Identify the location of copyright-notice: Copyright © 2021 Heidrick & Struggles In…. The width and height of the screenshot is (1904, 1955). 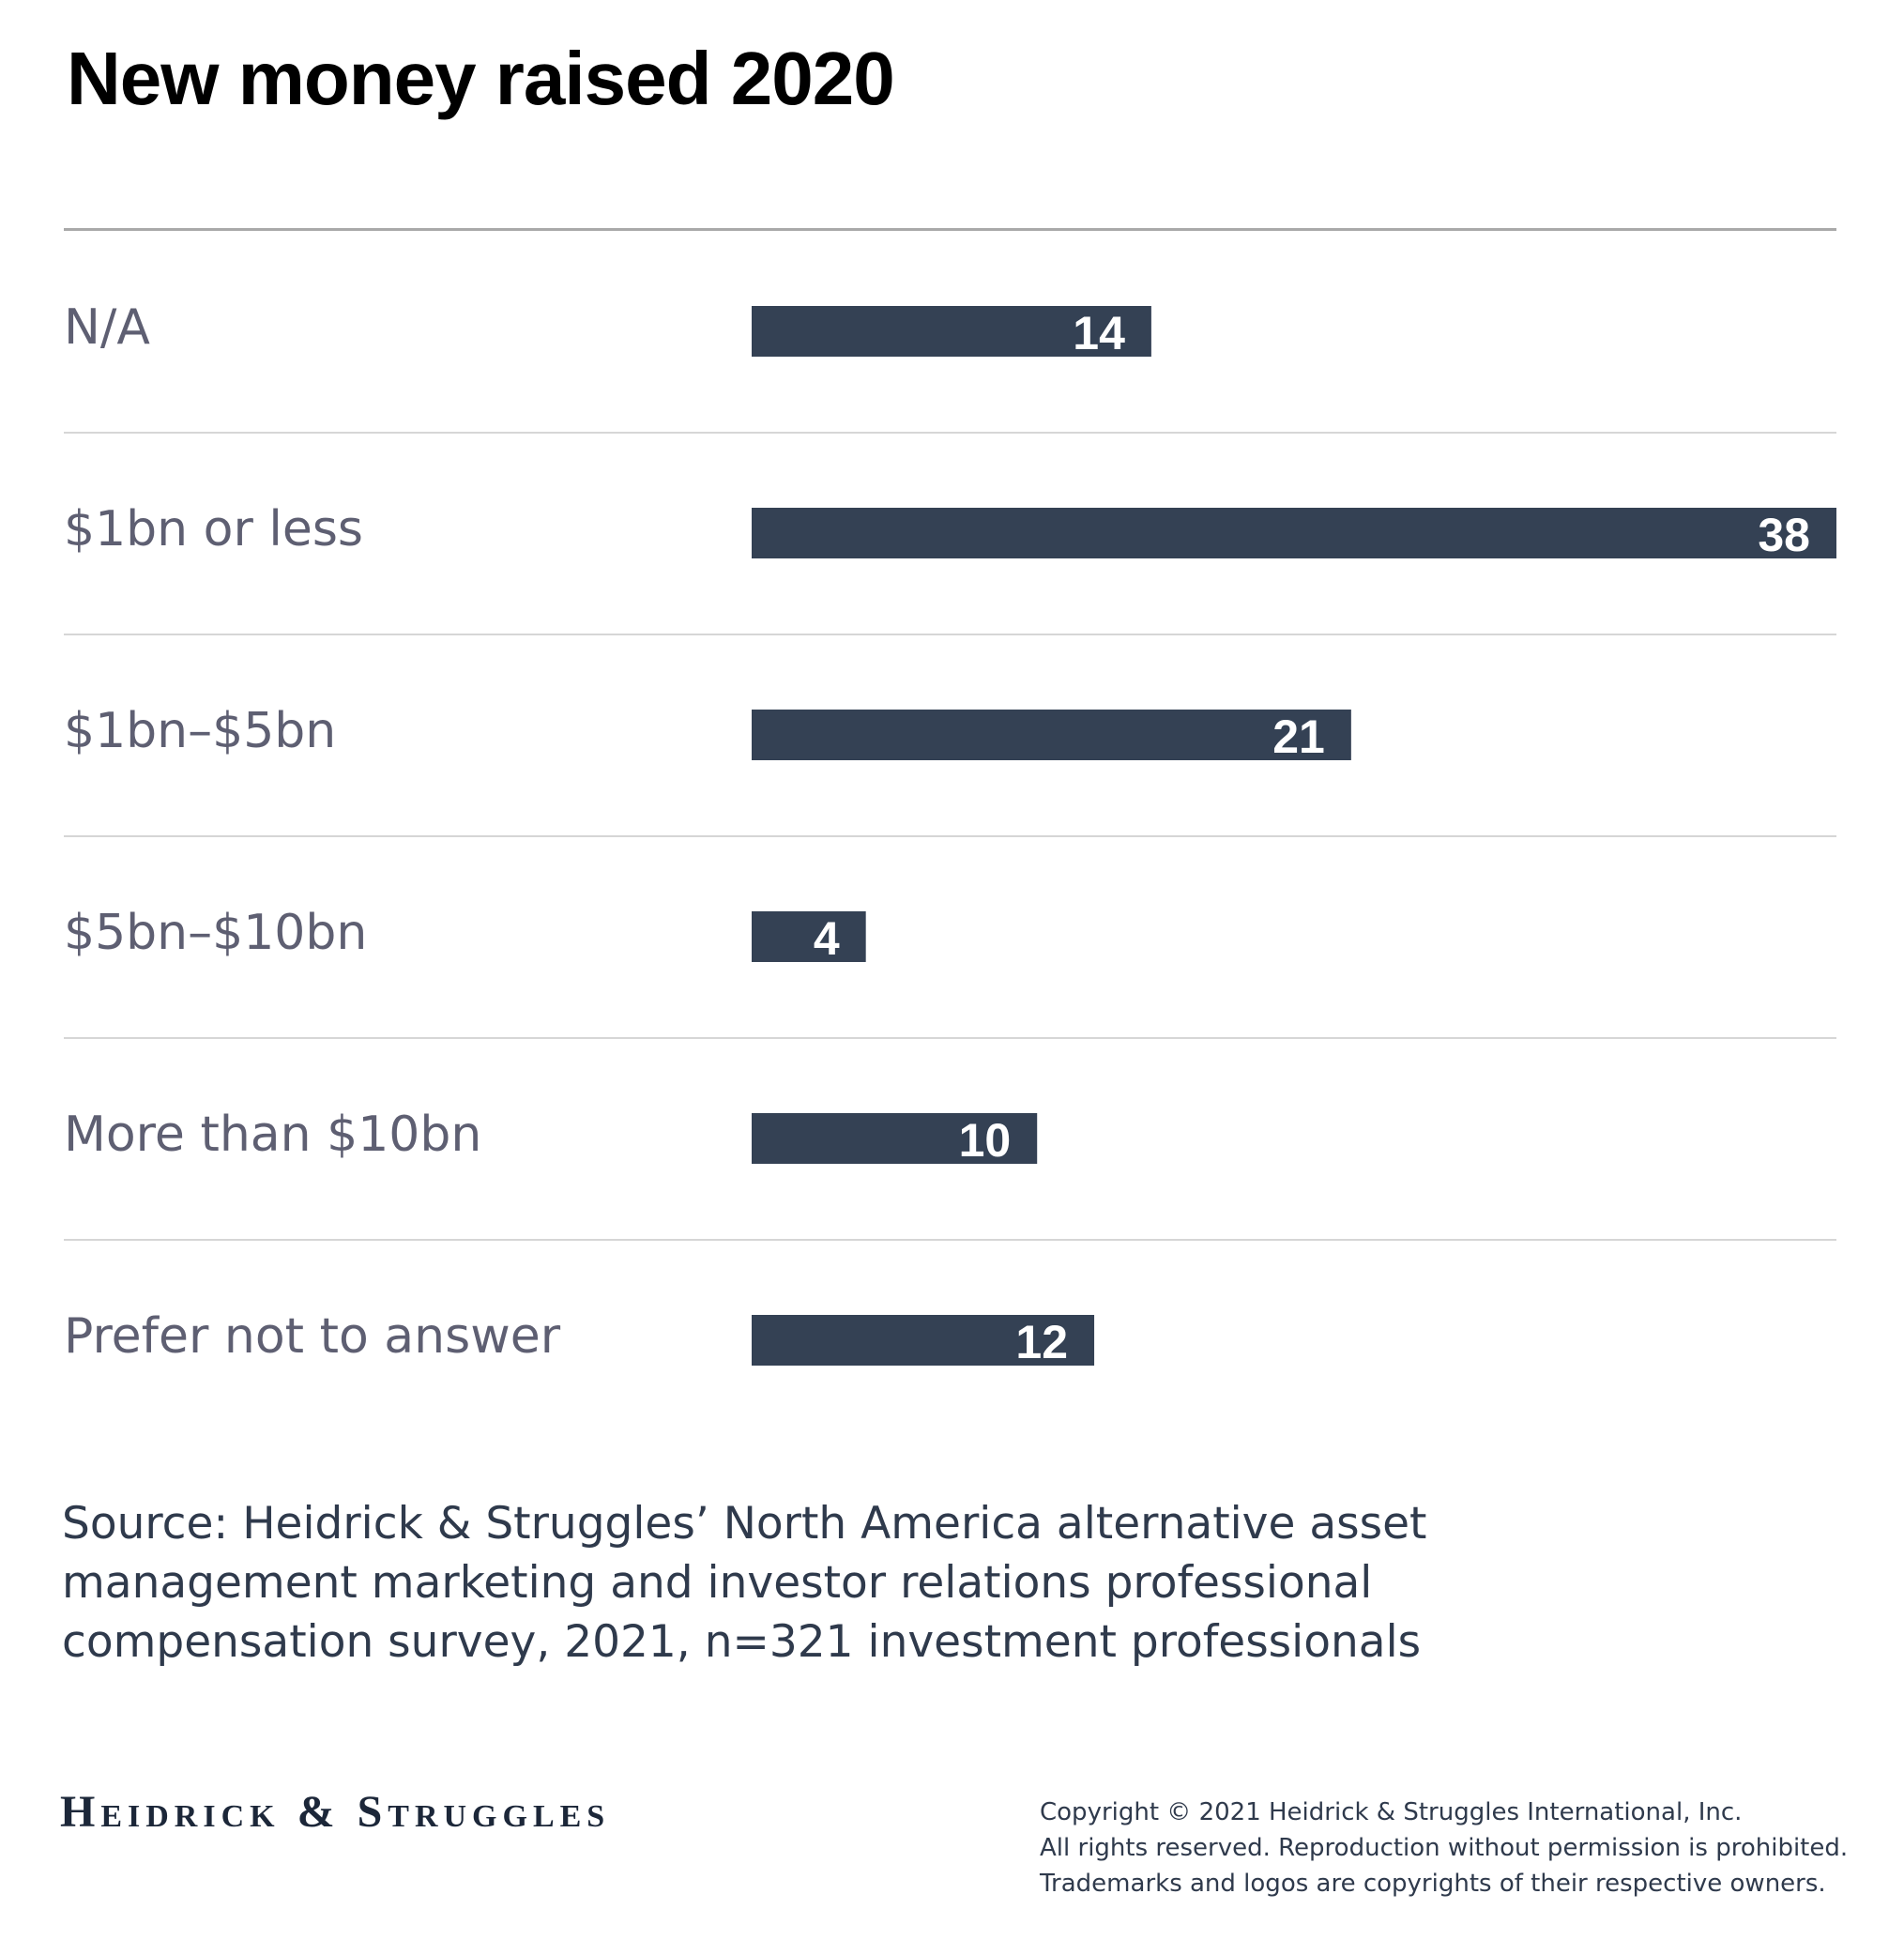
(1444, 1849).